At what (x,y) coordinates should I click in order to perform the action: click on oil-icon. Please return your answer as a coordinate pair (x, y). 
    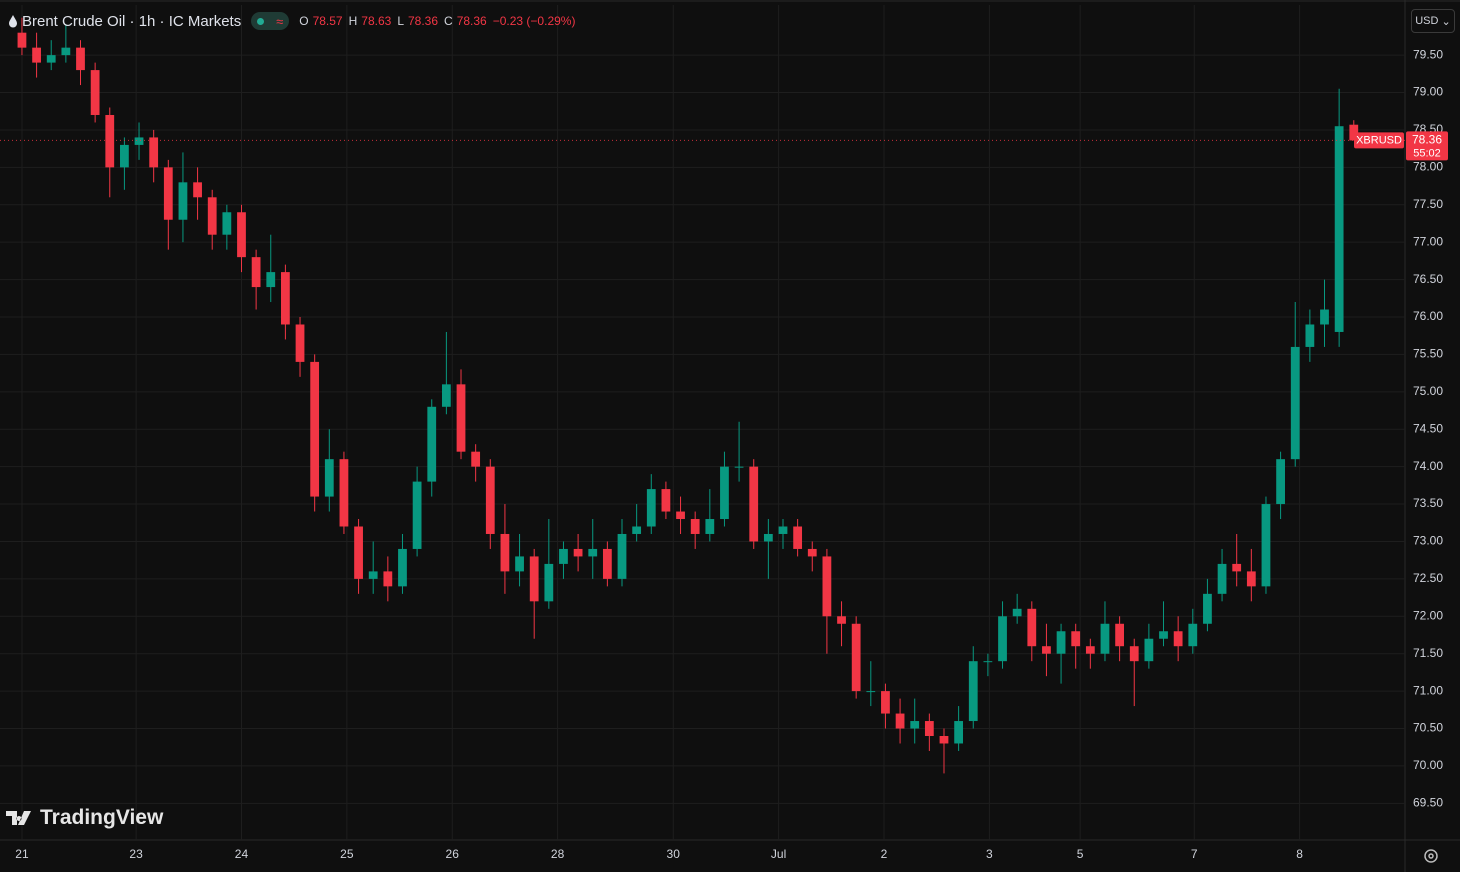
    Looking at the image, I should click on (13, 21).